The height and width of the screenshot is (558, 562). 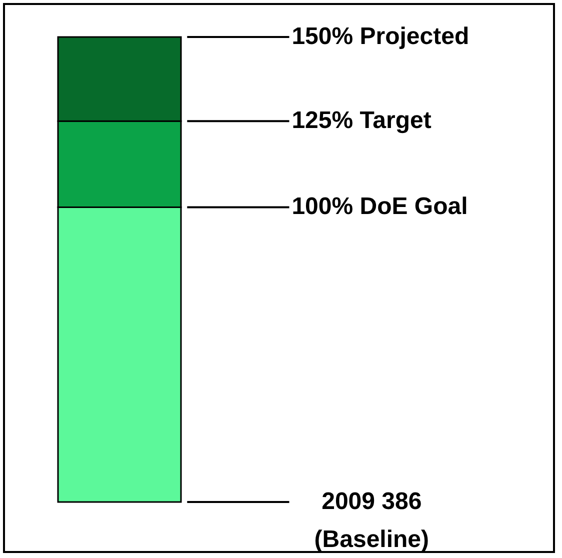 I want to click on text: 150% Projected, so click(x=381, y=36).